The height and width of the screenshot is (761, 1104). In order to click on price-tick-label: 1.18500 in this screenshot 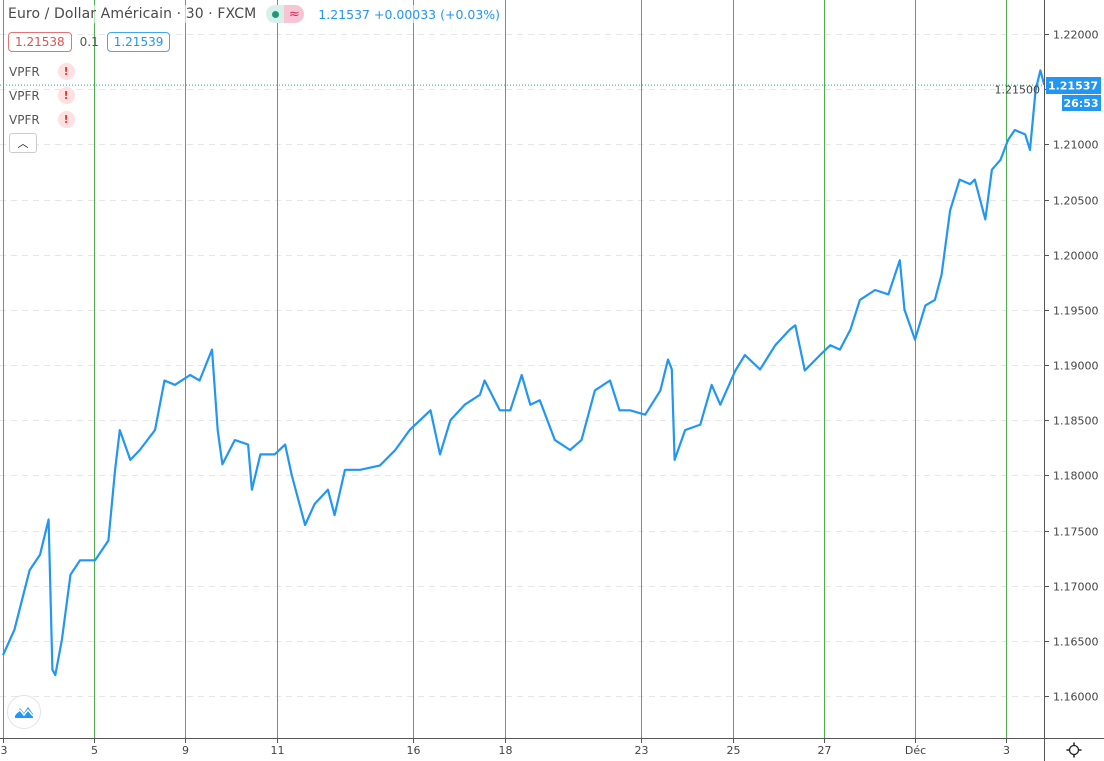, I will do `click(1076, 421)`.